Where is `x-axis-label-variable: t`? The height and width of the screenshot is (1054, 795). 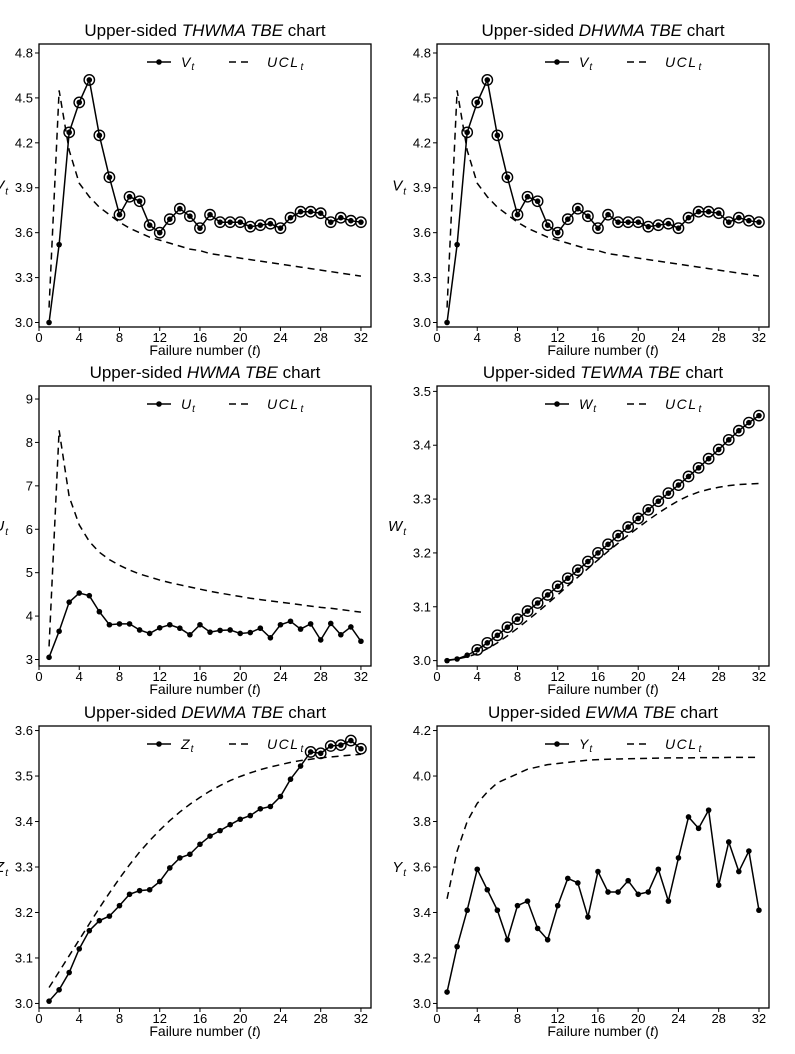 x-axis-label-variable: t is located at coordinates (254, 689).